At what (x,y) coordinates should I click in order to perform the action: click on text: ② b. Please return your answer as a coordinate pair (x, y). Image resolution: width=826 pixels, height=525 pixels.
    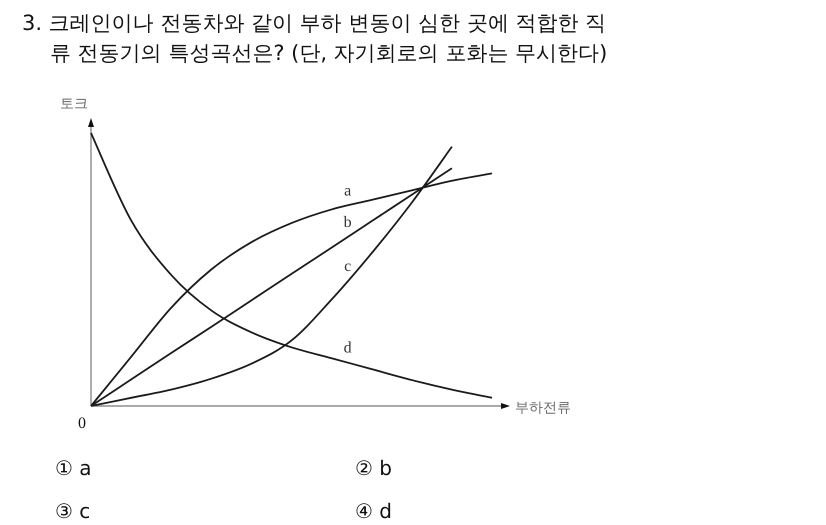
    Looking at the image, I should click on (373, 468).